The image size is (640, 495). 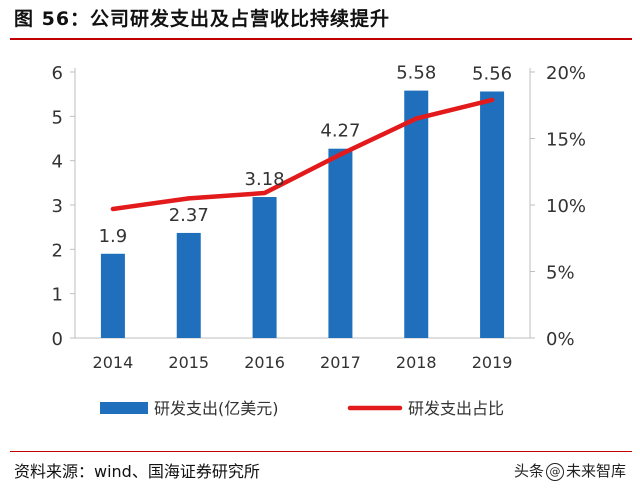 What do you see at coordinates (416, 214) in the screenshot?
I see `bar-2018` at bounding box center [416, 214].